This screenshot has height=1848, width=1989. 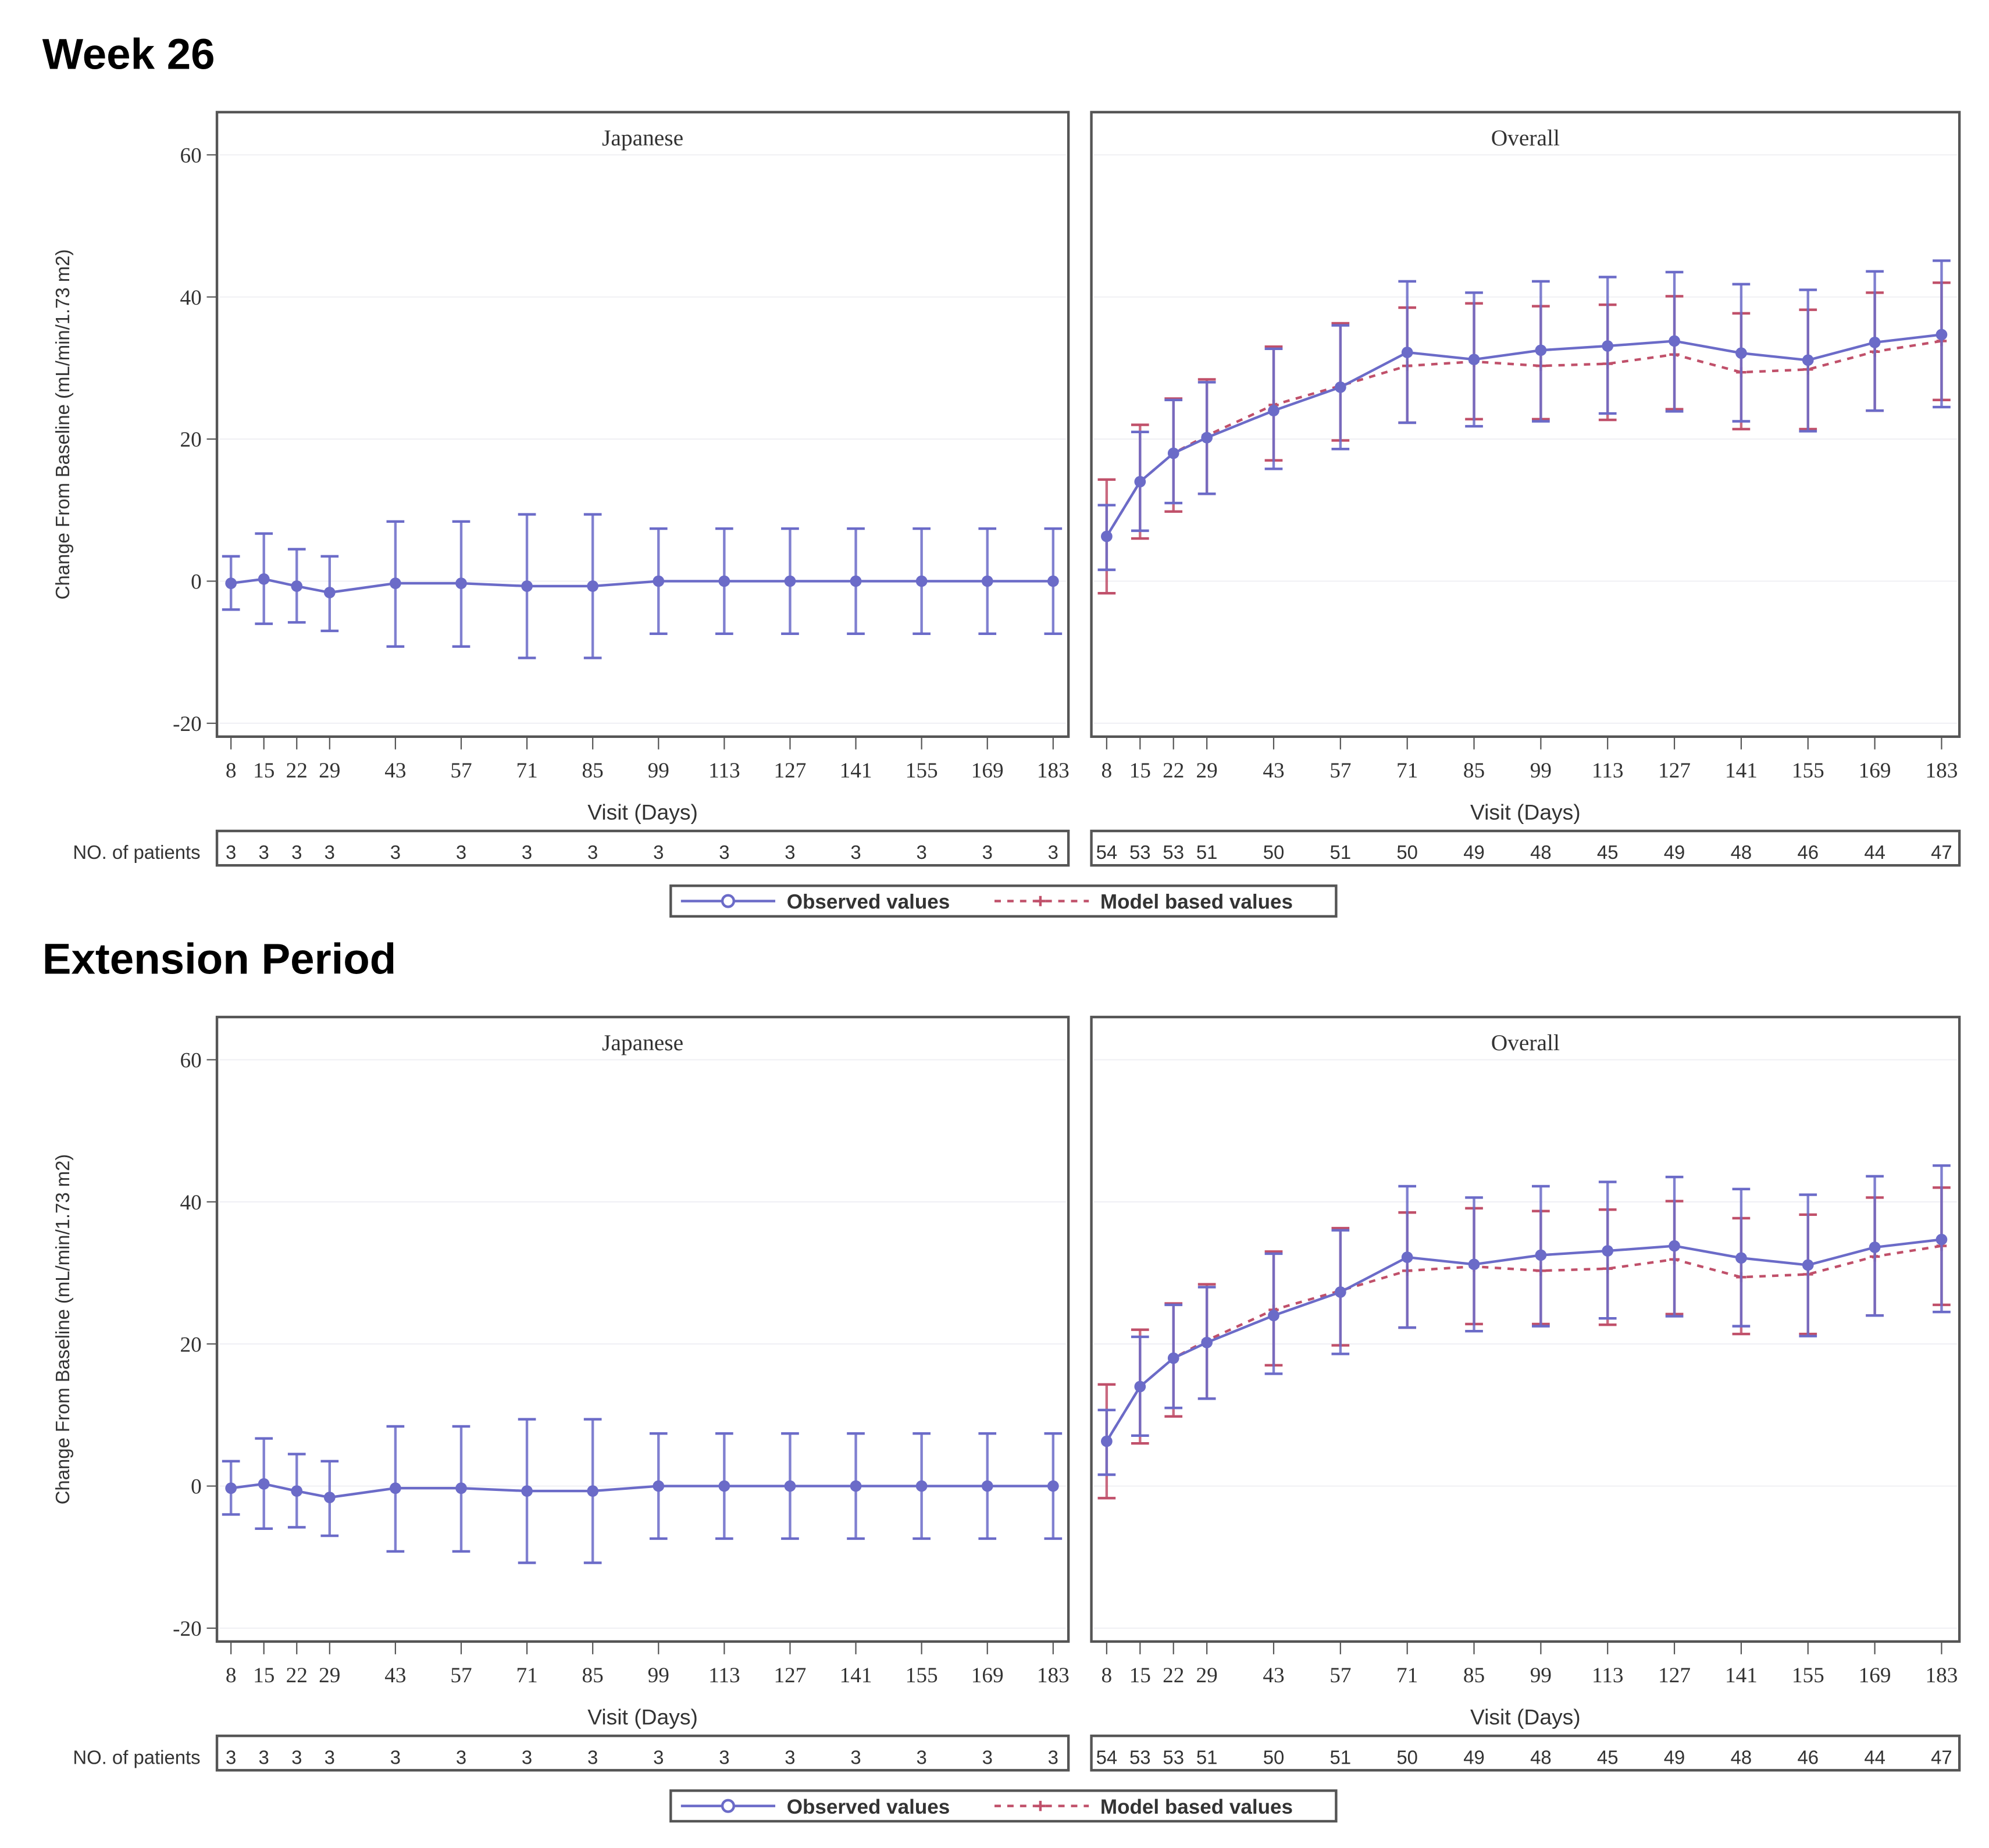 I want to click on patients-label: NO. of patients, so click(x=137, y=852).